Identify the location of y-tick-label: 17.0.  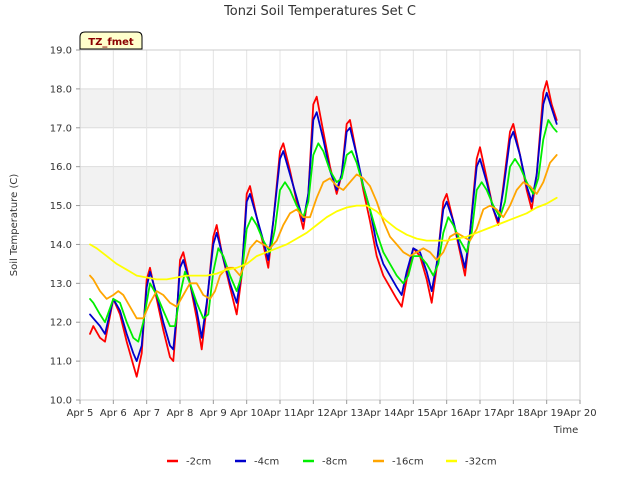
(61, 128).